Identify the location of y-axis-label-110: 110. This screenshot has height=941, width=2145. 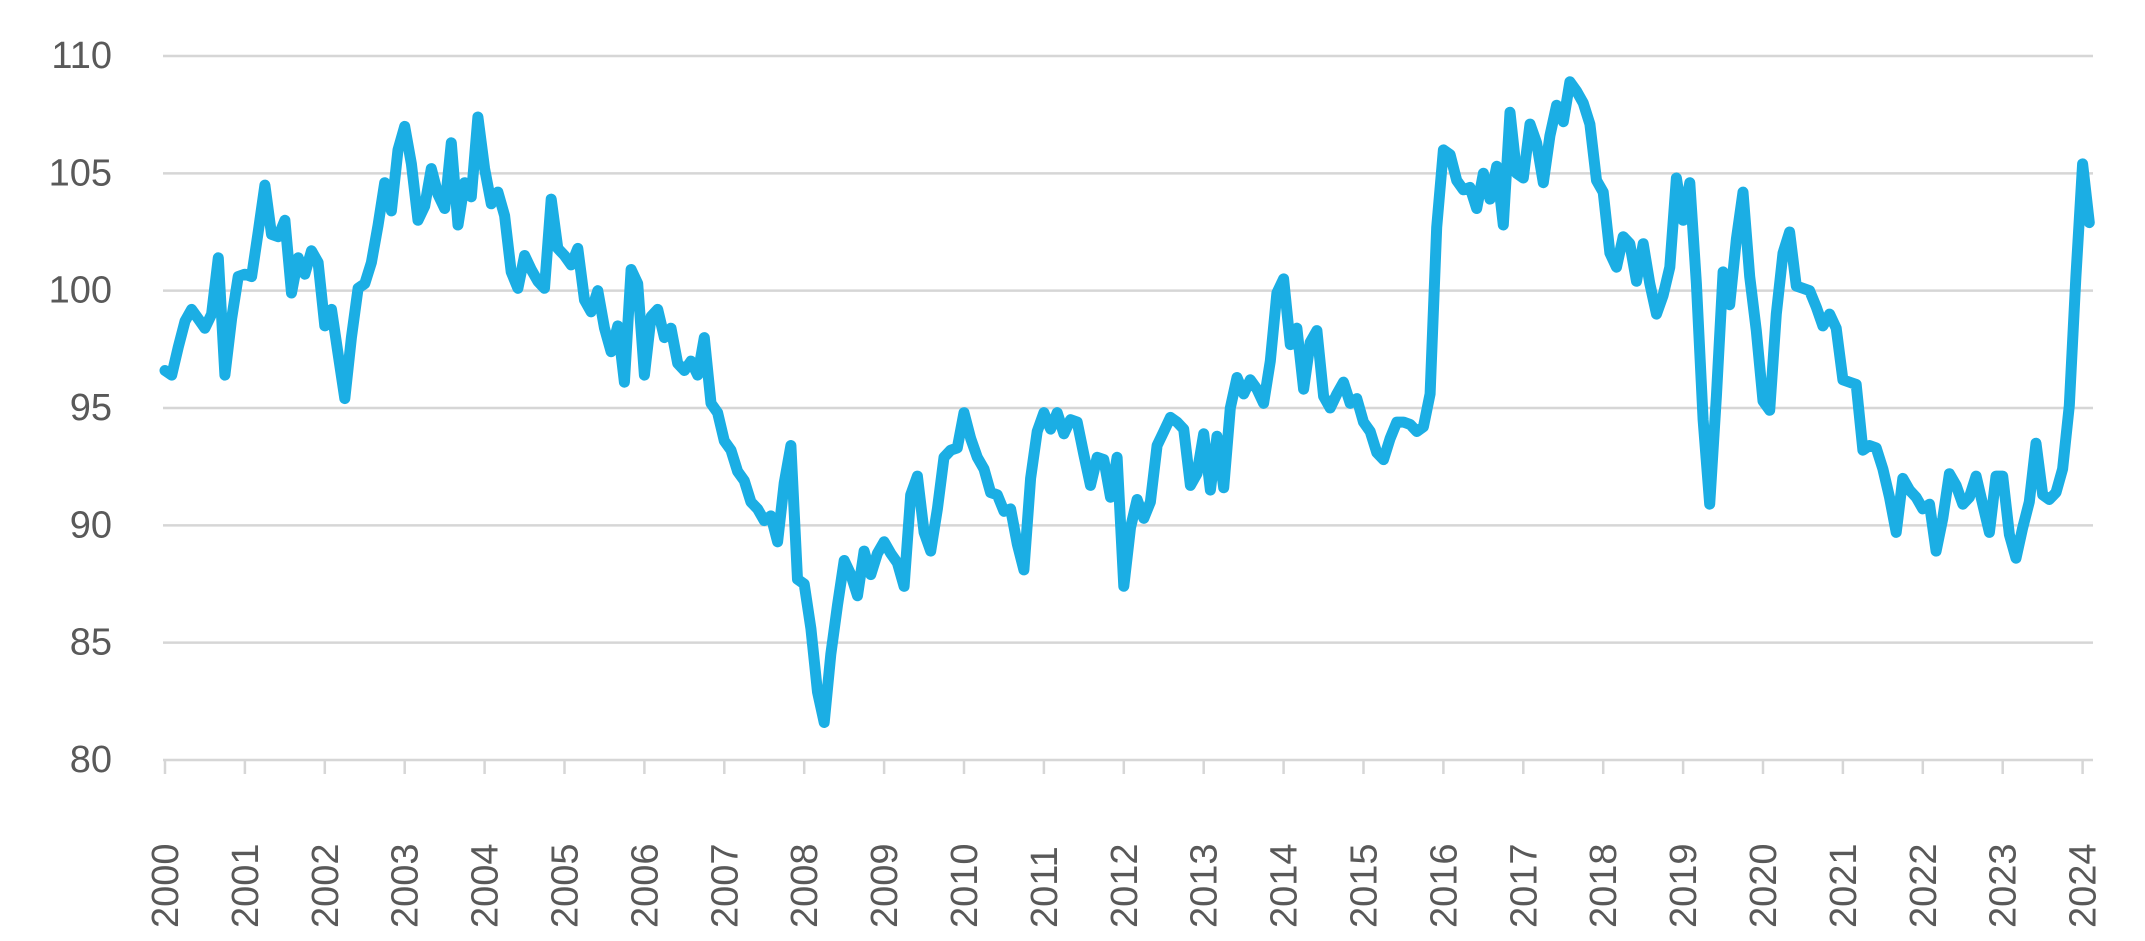
(81, 56).